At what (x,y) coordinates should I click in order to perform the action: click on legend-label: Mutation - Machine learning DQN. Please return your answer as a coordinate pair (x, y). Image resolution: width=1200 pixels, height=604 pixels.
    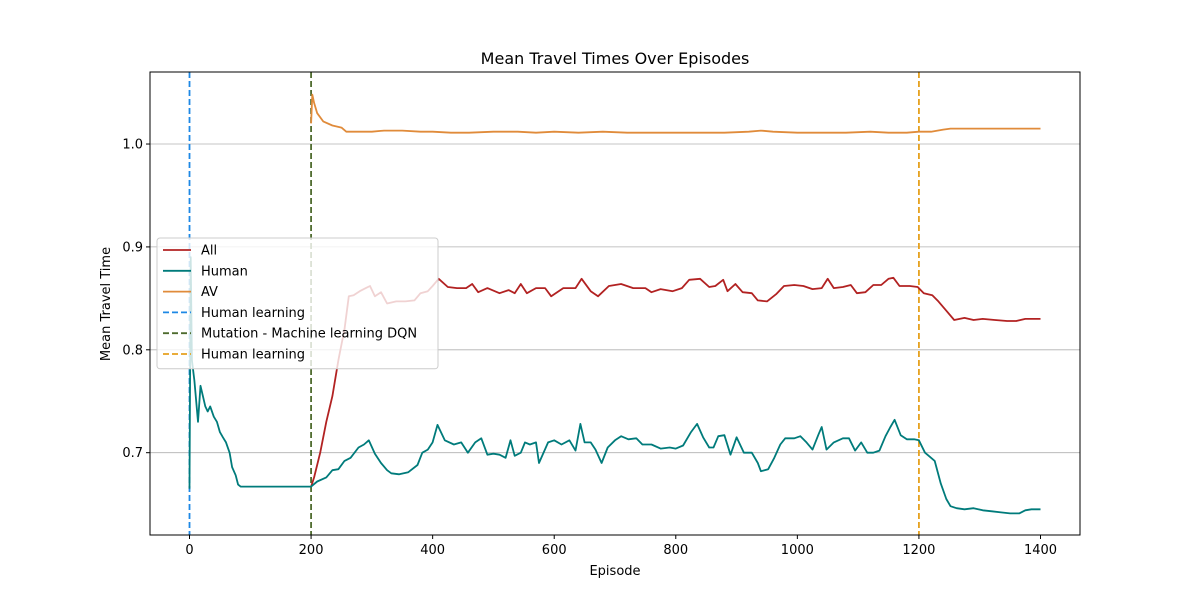
    Looking at the image, I should click on (309, 334).